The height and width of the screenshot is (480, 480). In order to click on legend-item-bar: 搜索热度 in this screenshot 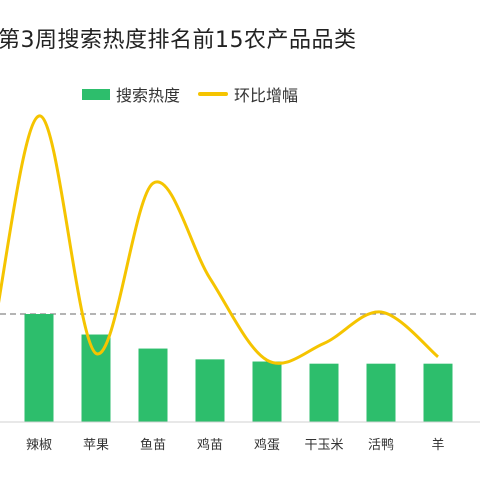, I will do `click(131, 94)`.